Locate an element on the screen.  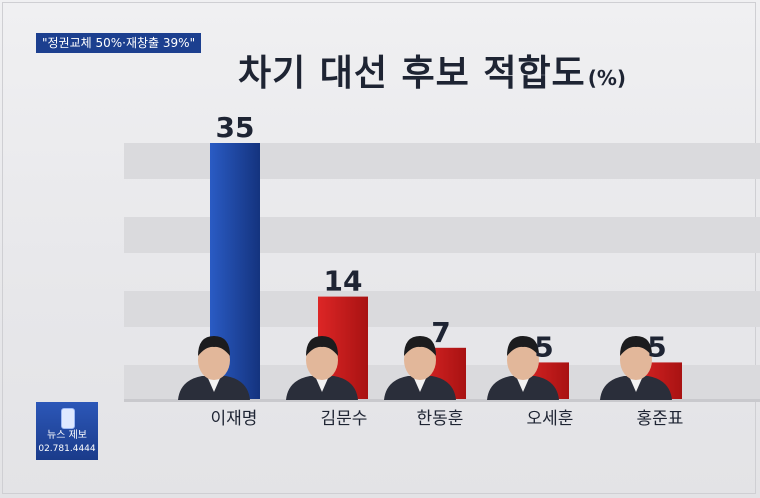
value-label: 35 is located at coordinates (235, 127).